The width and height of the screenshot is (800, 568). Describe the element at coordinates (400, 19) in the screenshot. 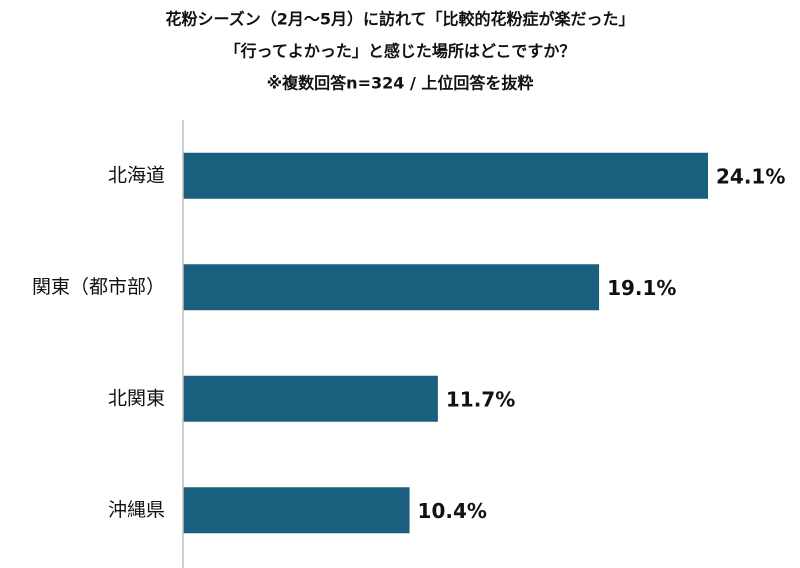

I see `chart-title: 花粉シーズン（2月～5月）に訪れて「比較的花粉症が楽だった」` at that location.